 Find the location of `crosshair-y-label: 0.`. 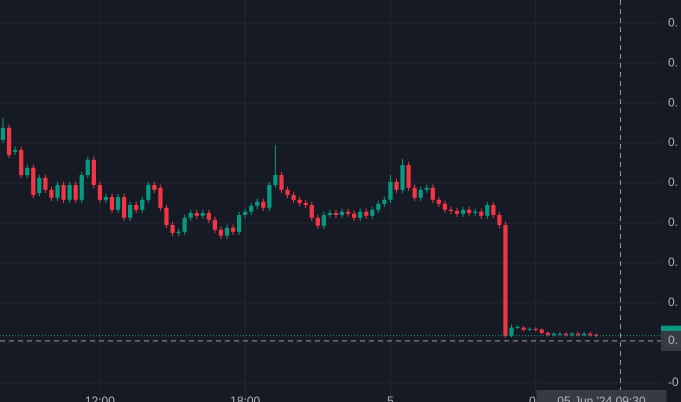

crosshair-y-label: 0. is located at coordinates (673, 340).